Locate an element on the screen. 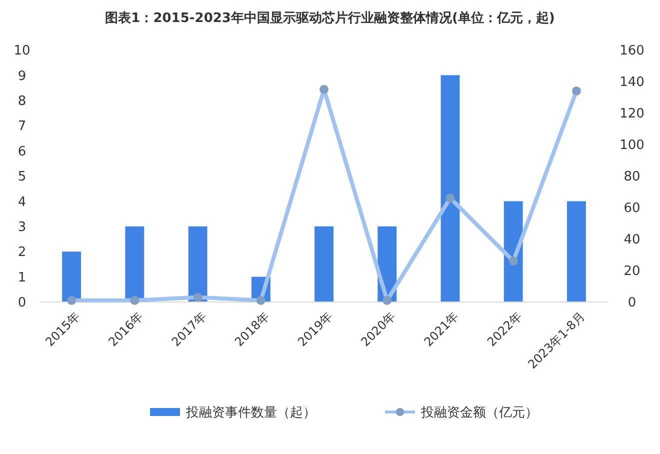 The height and width of the screenshot is (454, 660). y-tick-label: 0 is located at coordinates (22, 303).